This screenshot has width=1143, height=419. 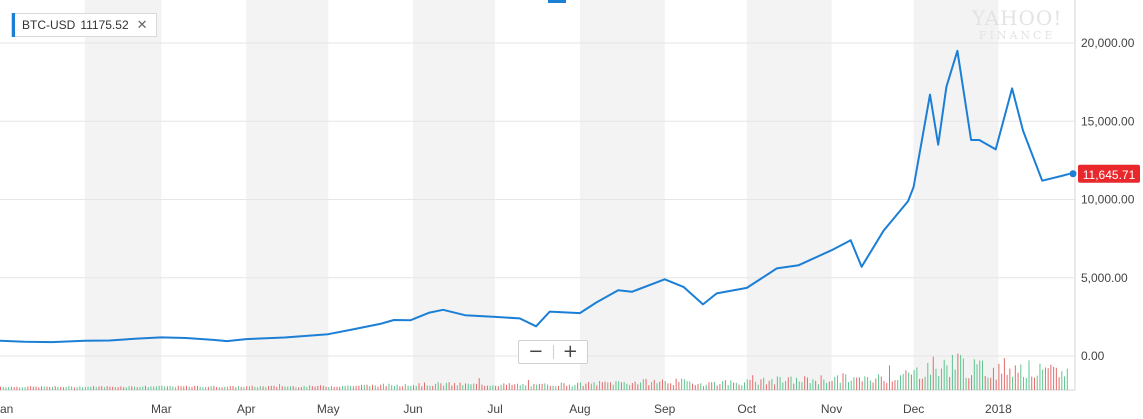 What do you see at coordinates (1017, 35) in the screenshot?
I see `watermark-line2: FINANCE` at bounding box center [1017, 35].